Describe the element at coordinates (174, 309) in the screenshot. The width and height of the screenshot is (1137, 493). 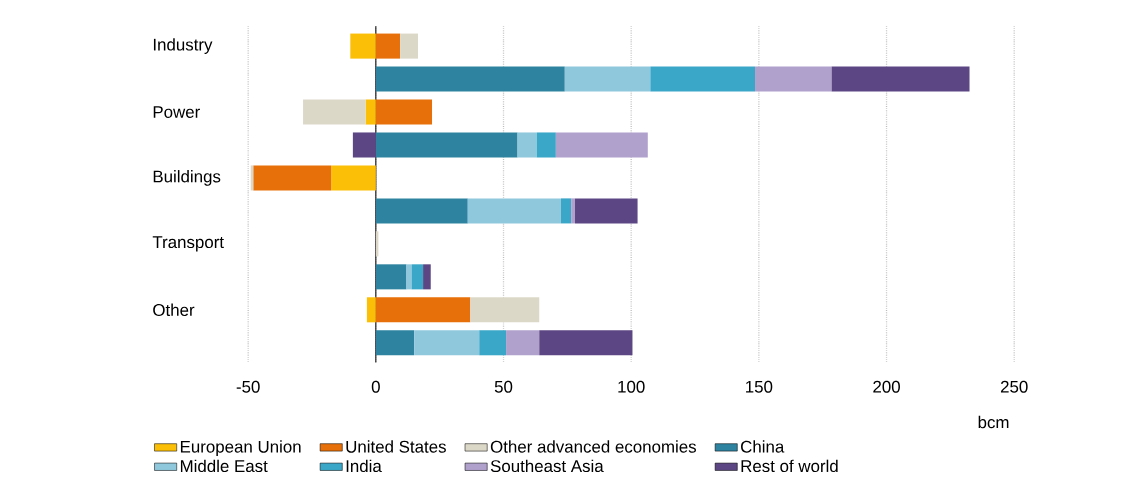
I see `y-tick-label: Other` at that location.